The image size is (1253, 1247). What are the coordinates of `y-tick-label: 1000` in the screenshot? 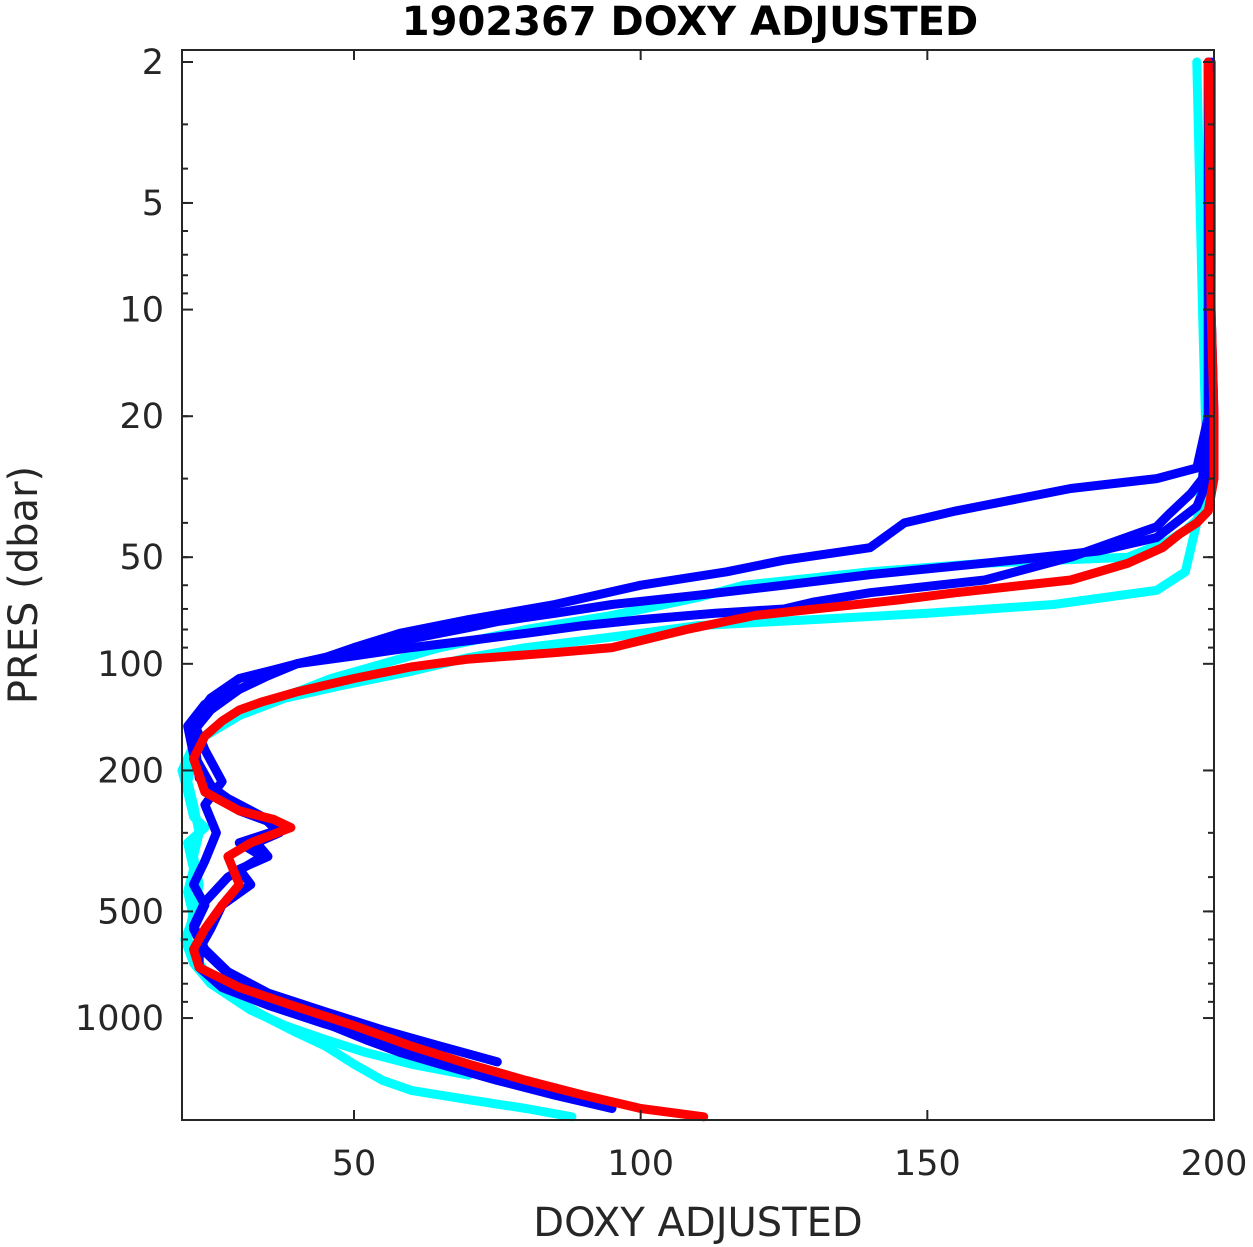 It's located at (119, 1019).